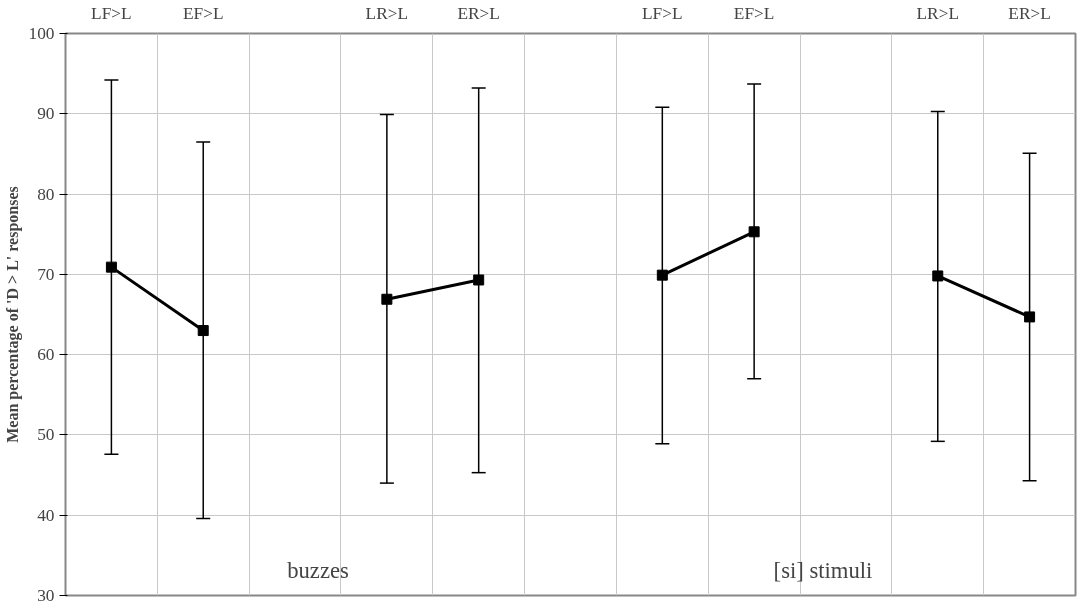  I want to click on y-tick-label: 100, so click(41, 33).